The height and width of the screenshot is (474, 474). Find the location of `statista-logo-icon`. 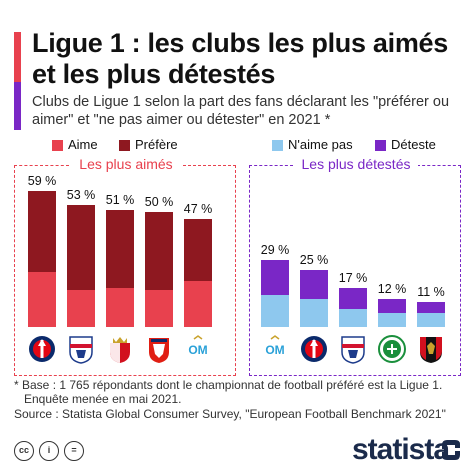

statista-logo-icon is located at coordinates (451, 450).